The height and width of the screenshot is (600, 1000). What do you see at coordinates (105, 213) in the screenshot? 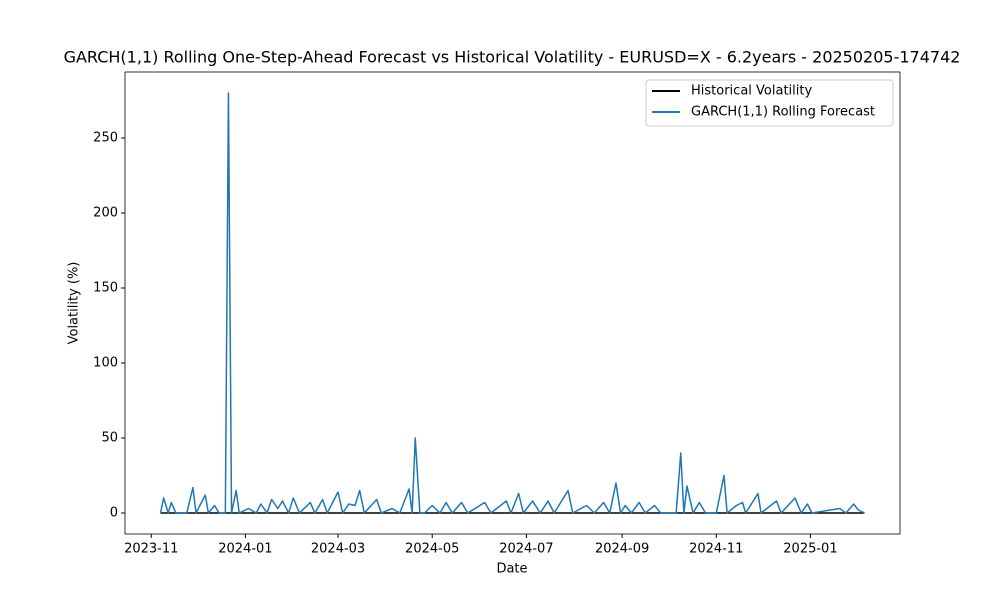
I see `y-tick-label: 200` at bounding box center [105, 213].